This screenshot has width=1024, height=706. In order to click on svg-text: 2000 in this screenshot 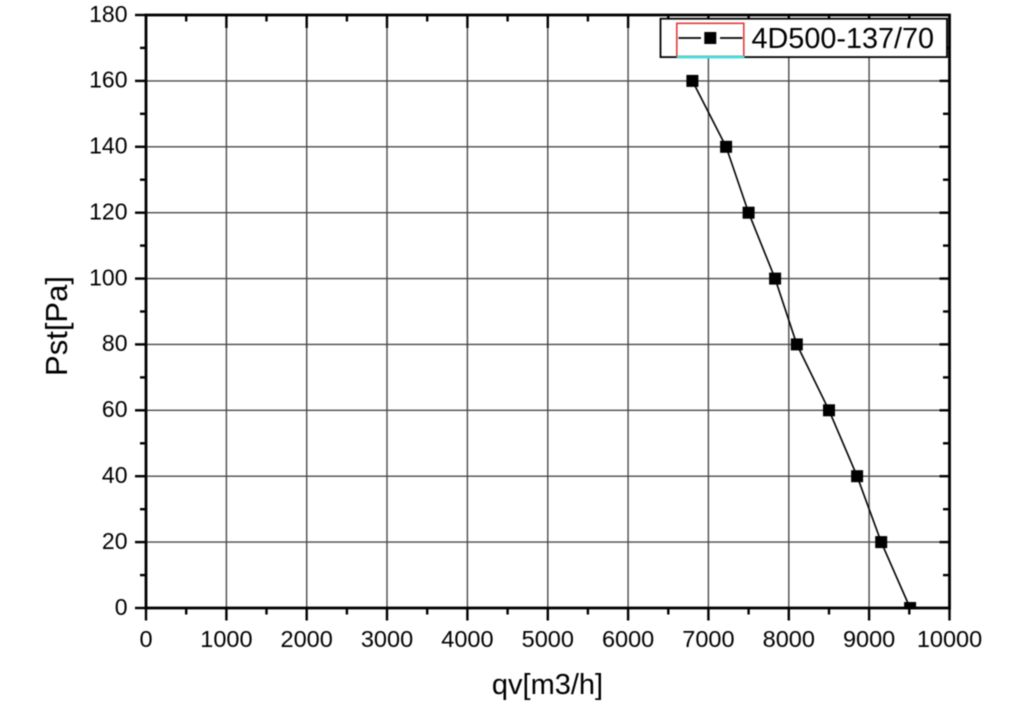, I will do `click(307, 639)`.